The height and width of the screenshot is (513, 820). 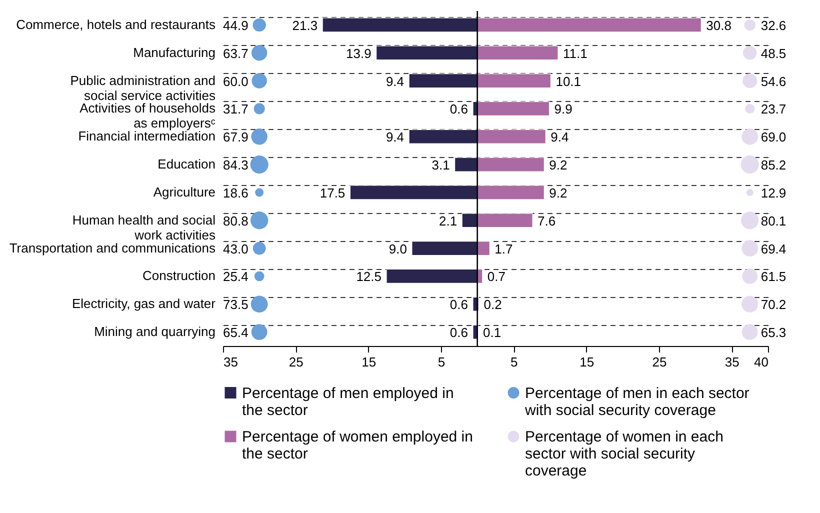 What do you see at coordinates (144, 227) in the screenshot?
I see `y-tick-label: Human health and social work activities` at bounding box center [144, 227].